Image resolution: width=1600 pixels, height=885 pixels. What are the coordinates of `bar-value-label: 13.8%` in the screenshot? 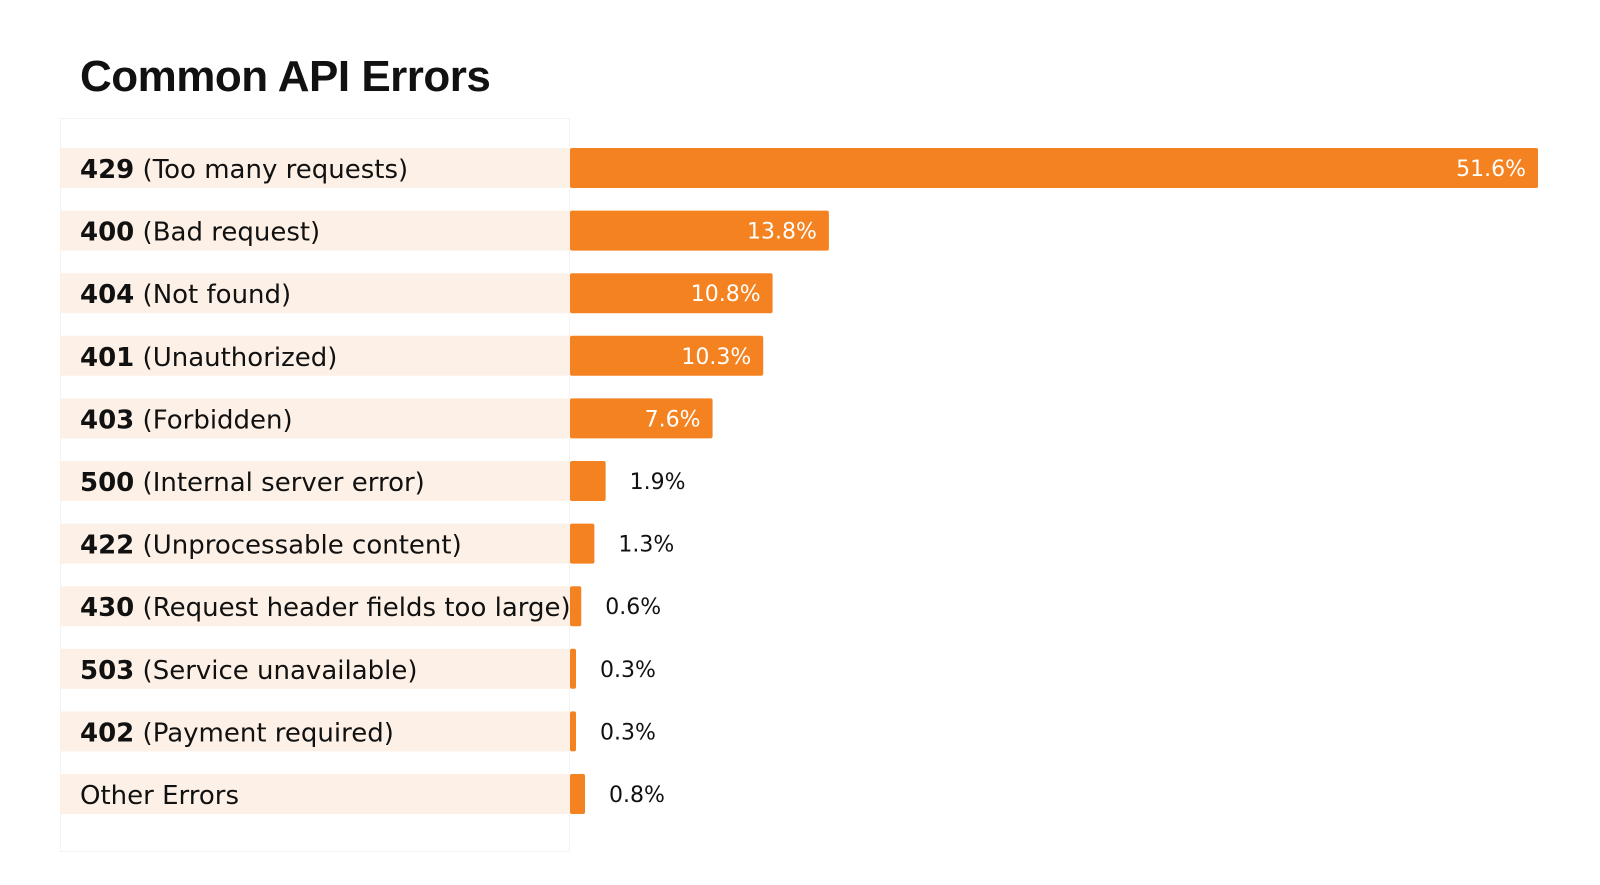 It's located at (782, 232).